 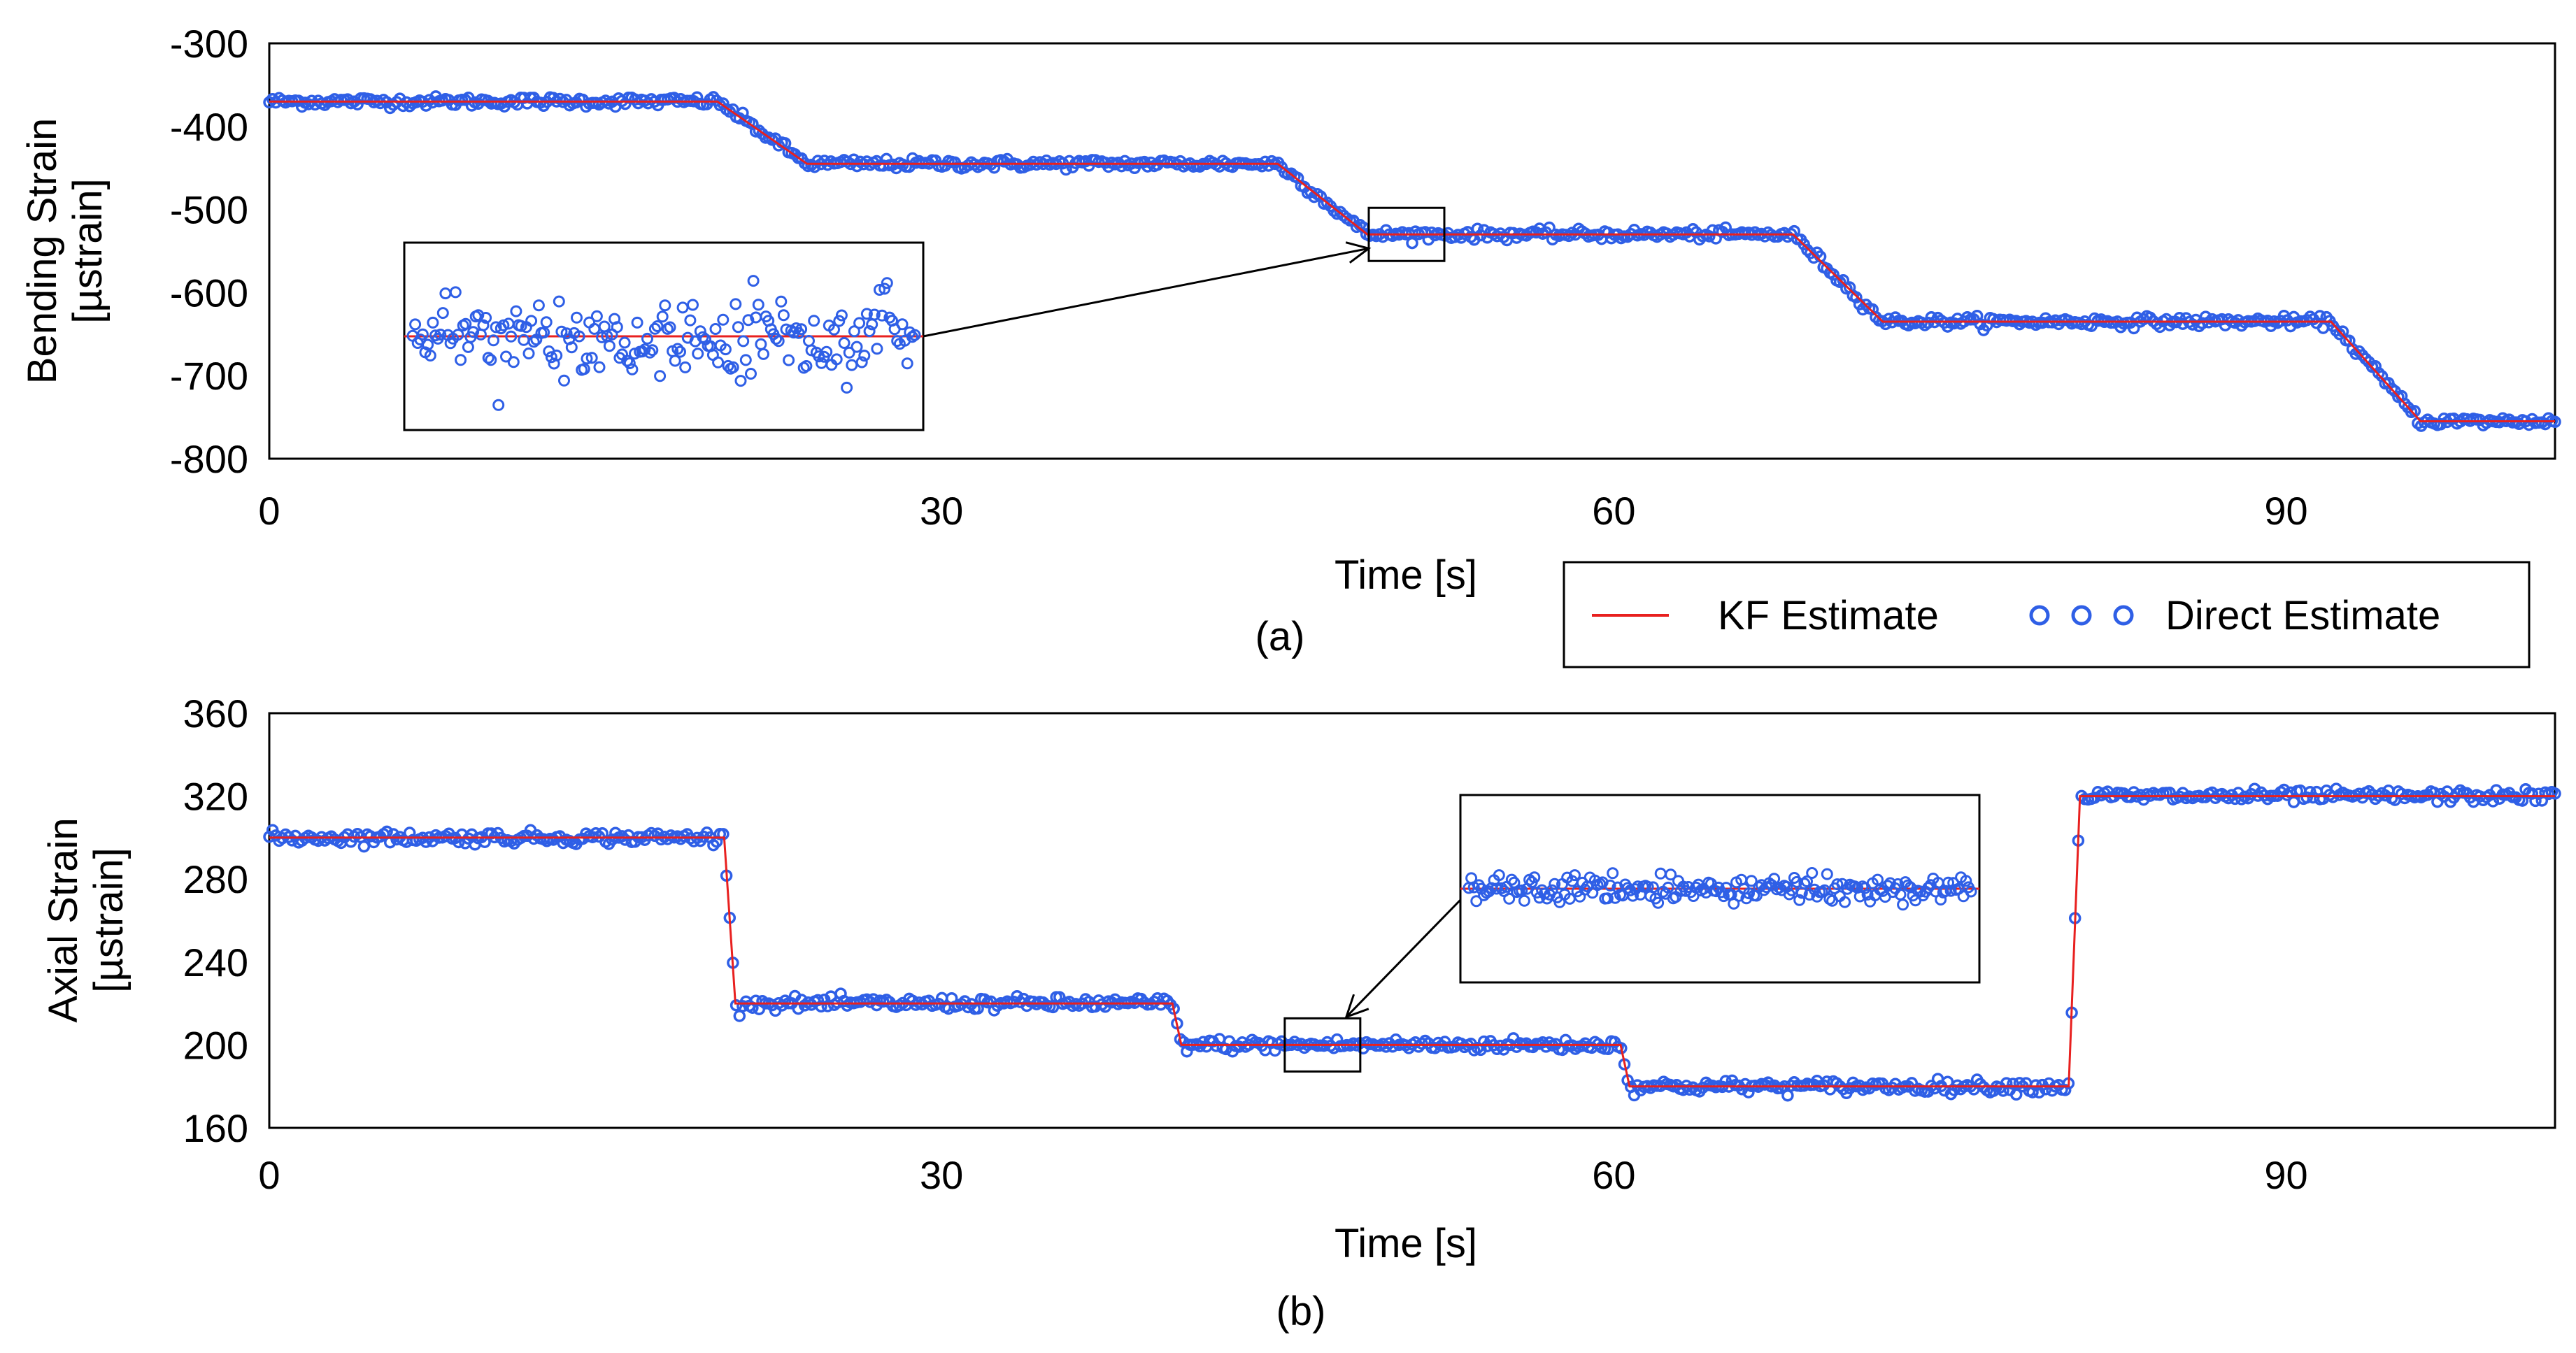 I want to click on y-tick-labels: 360 320 280 240 200 160, so click(x=215, y=921).